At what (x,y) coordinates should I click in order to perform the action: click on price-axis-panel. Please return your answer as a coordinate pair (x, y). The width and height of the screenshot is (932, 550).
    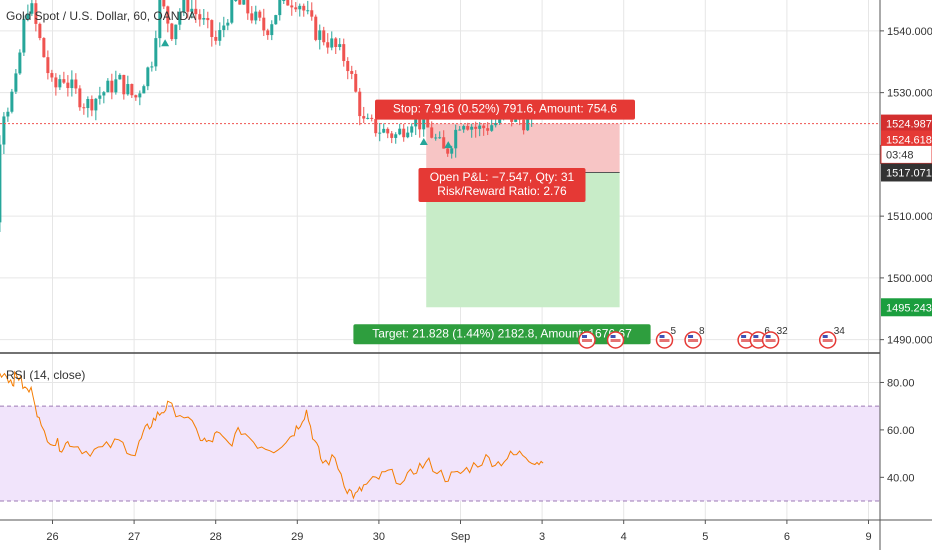
    Looking at the image, I should click on (906, 275).